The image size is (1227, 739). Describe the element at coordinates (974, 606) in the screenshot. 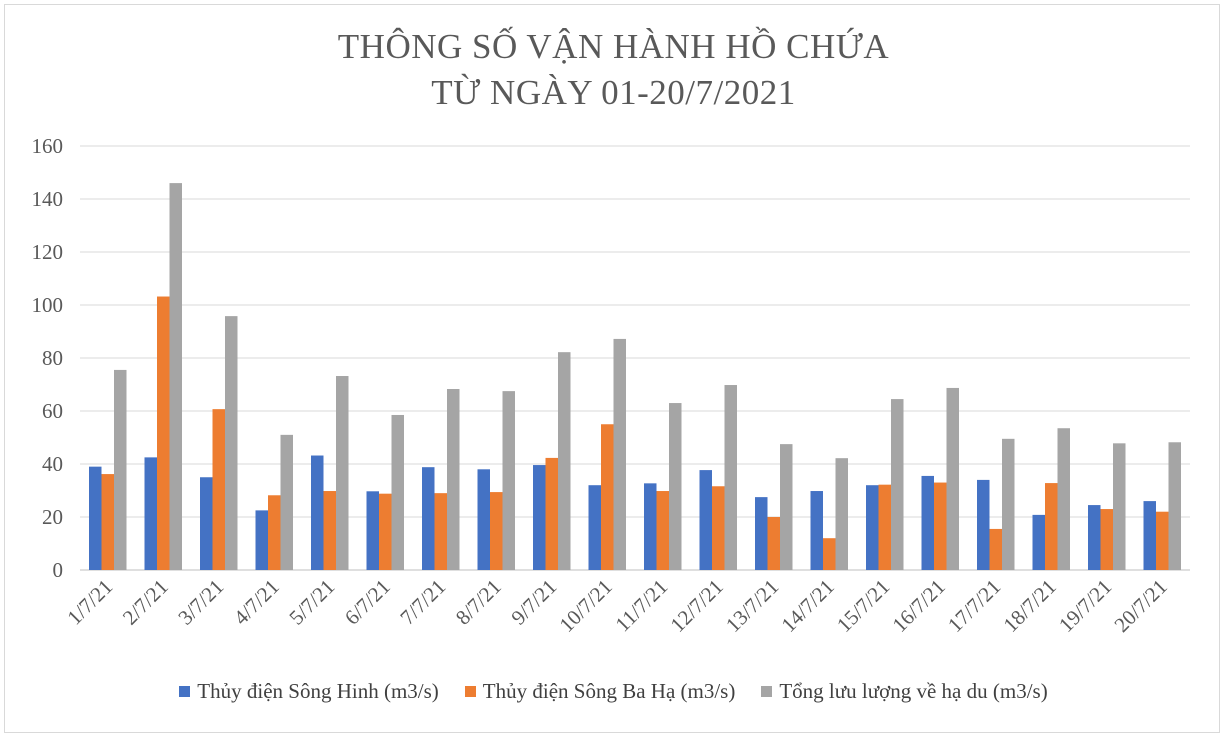

I see `x-tick-label: 17/7/21` at that location.